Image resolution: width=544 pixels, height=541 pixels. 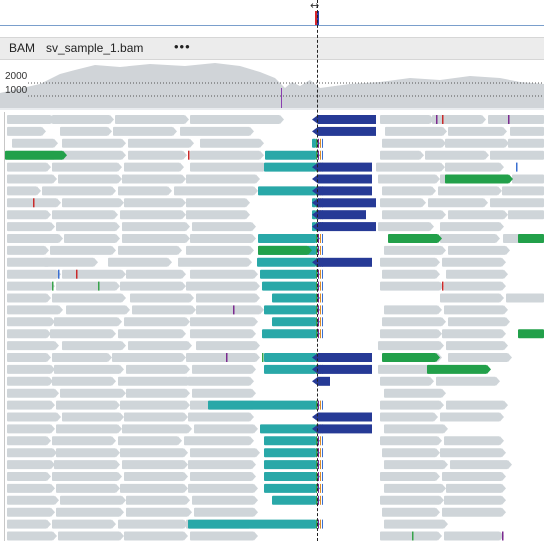 What do you see at coordinates (272, 18) in the screenshot?
I see `genome-ruler: ↔` at bounding box center [272, 18].